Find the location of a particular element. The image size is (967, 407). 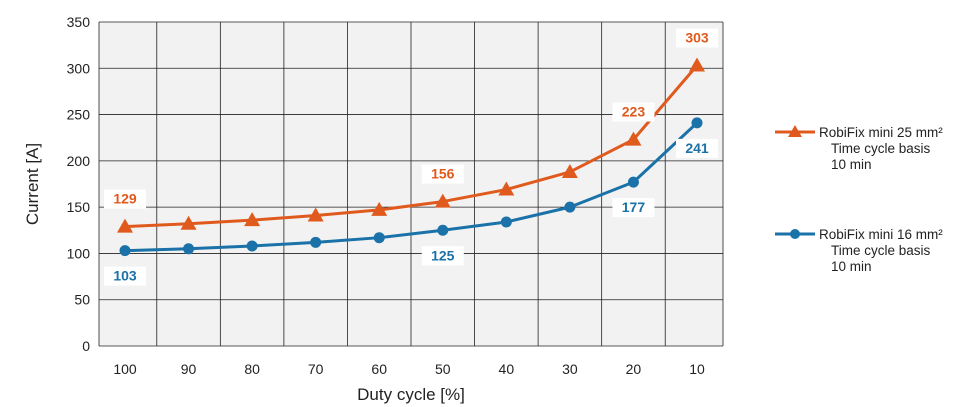

legend-markers is located at coordinates (795, 182).